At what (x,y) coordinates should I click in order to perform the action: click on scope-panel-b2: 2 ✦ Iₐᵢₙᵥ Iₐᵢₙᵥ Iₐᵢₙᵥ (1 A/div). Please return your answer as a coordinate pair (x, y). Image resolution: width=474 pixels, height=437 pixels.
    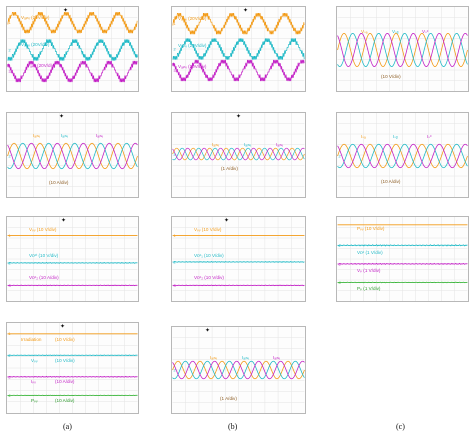
    Looking at the image, I should click on (238, 155).